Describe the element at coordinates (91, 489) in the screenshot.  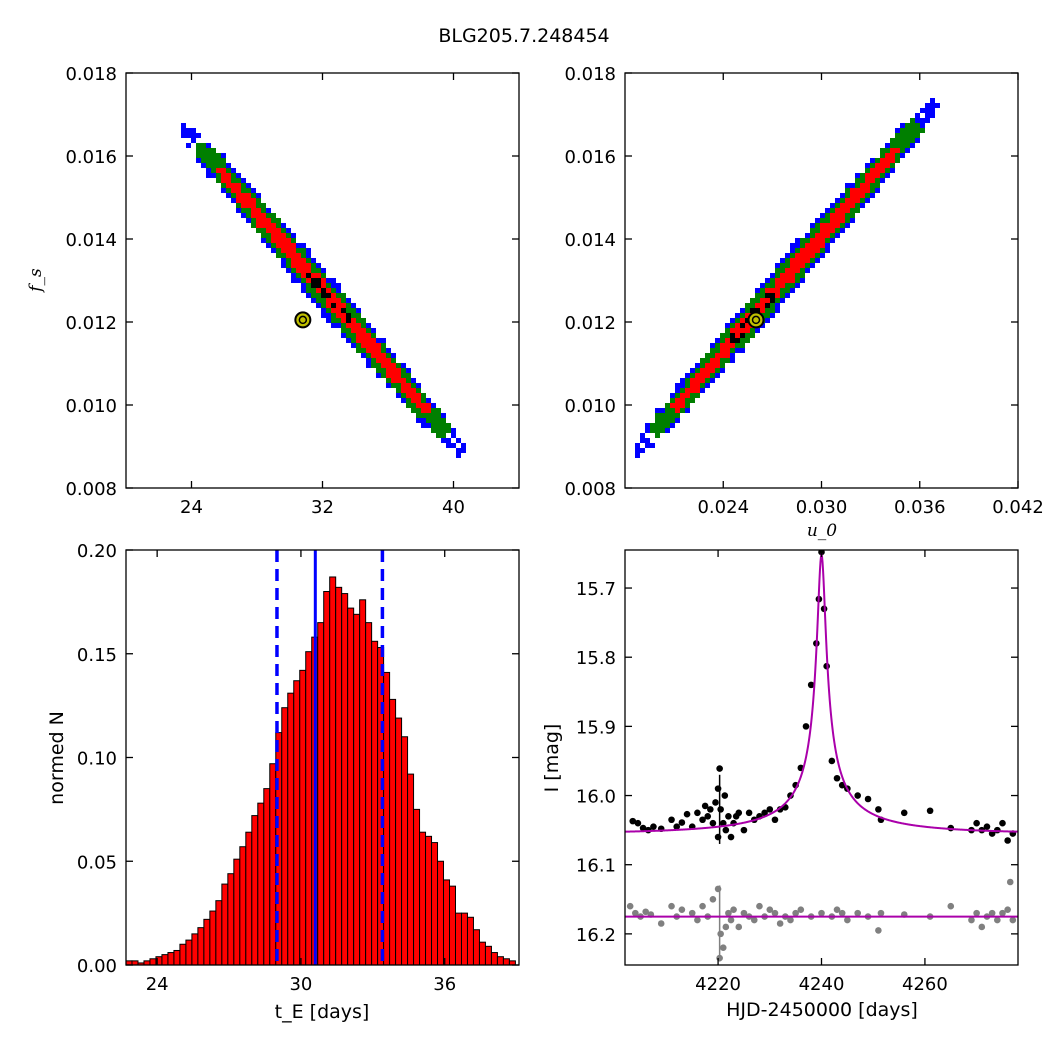
I see `y-tick-label: 0.008` at that location.